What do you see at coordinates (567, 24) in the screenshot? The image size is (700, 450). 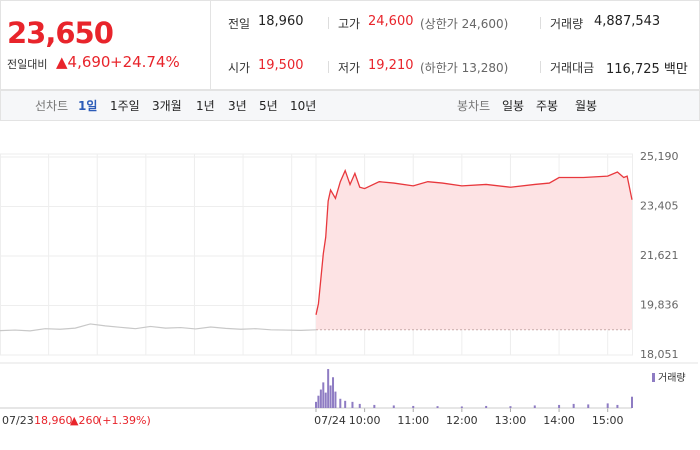 I see `summary-label: 거래량` at bounding box center [567, 24].